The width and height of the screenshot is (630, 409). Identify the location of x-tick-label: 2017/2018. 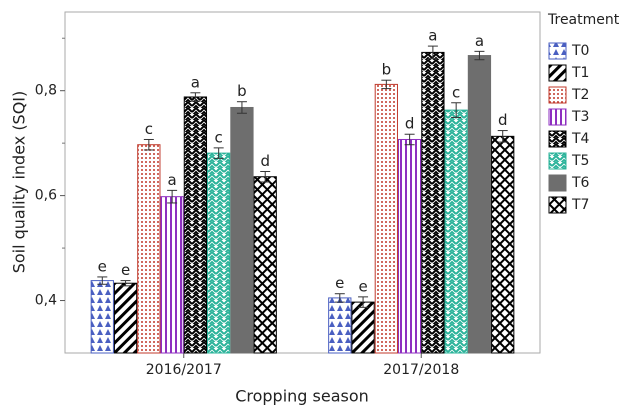
(421, 370).